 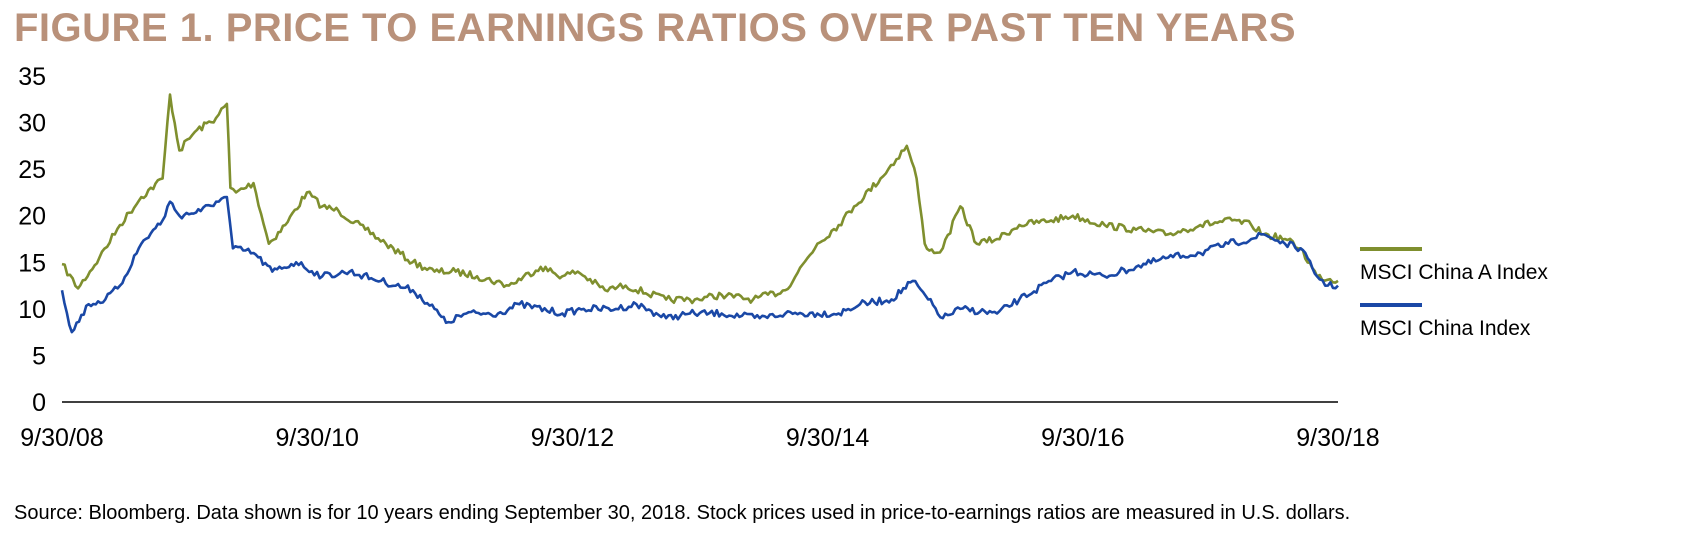 I want to click on x-tick-label: 9/30/18, so click(x=1337, y=438).